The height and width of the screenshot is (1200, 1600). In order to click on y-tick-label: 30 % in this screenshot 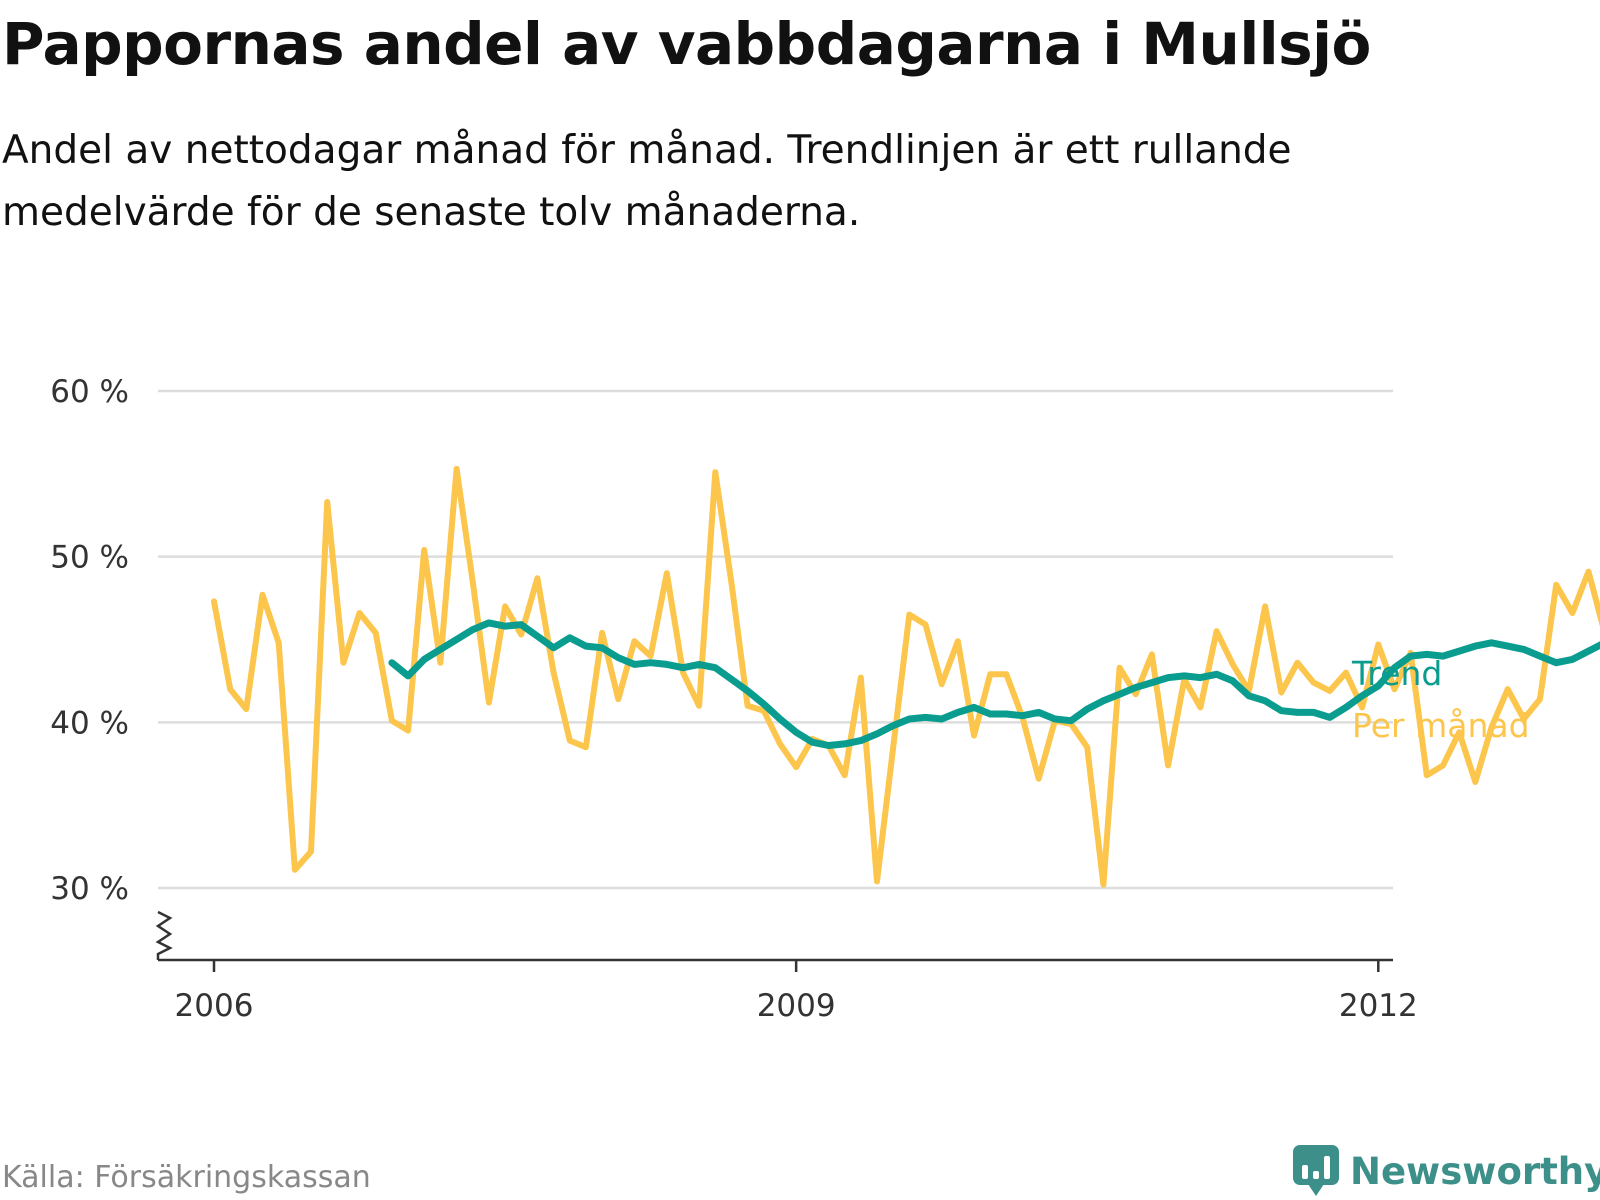, I will do `click(89, 889)`.